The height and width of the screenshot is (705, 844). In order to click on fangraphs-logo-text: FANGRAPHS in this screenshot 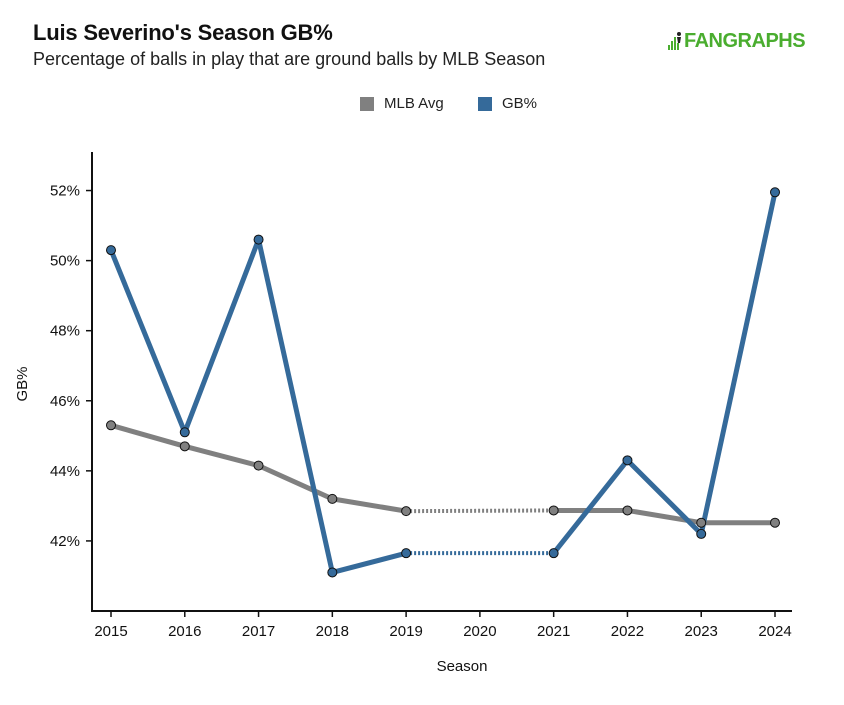, I will do `click(745, 40)`.